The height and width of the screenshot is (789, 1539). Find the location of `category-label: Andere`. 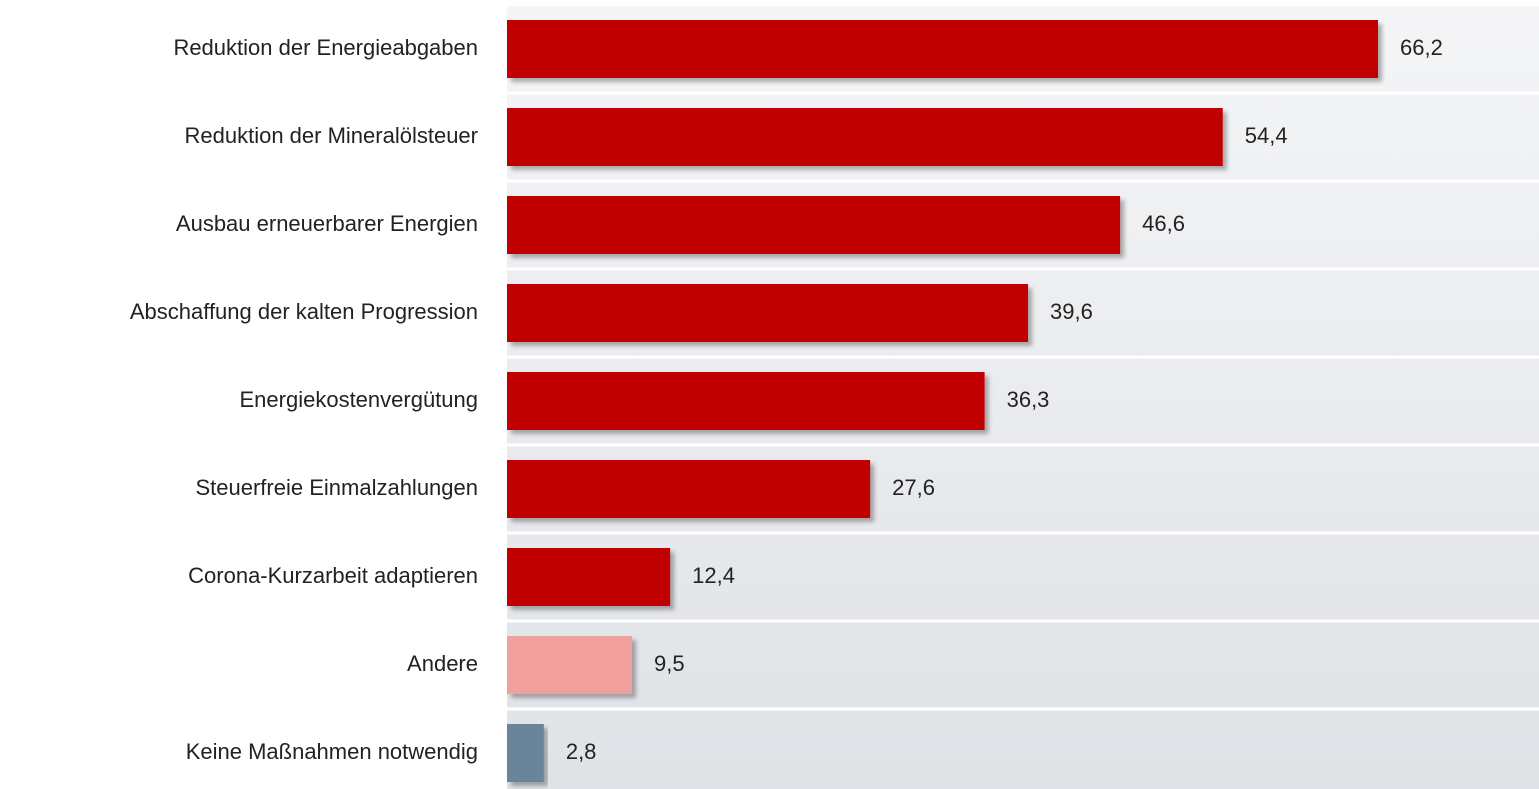

category-label: Andere is located at coordinates (442, 663).